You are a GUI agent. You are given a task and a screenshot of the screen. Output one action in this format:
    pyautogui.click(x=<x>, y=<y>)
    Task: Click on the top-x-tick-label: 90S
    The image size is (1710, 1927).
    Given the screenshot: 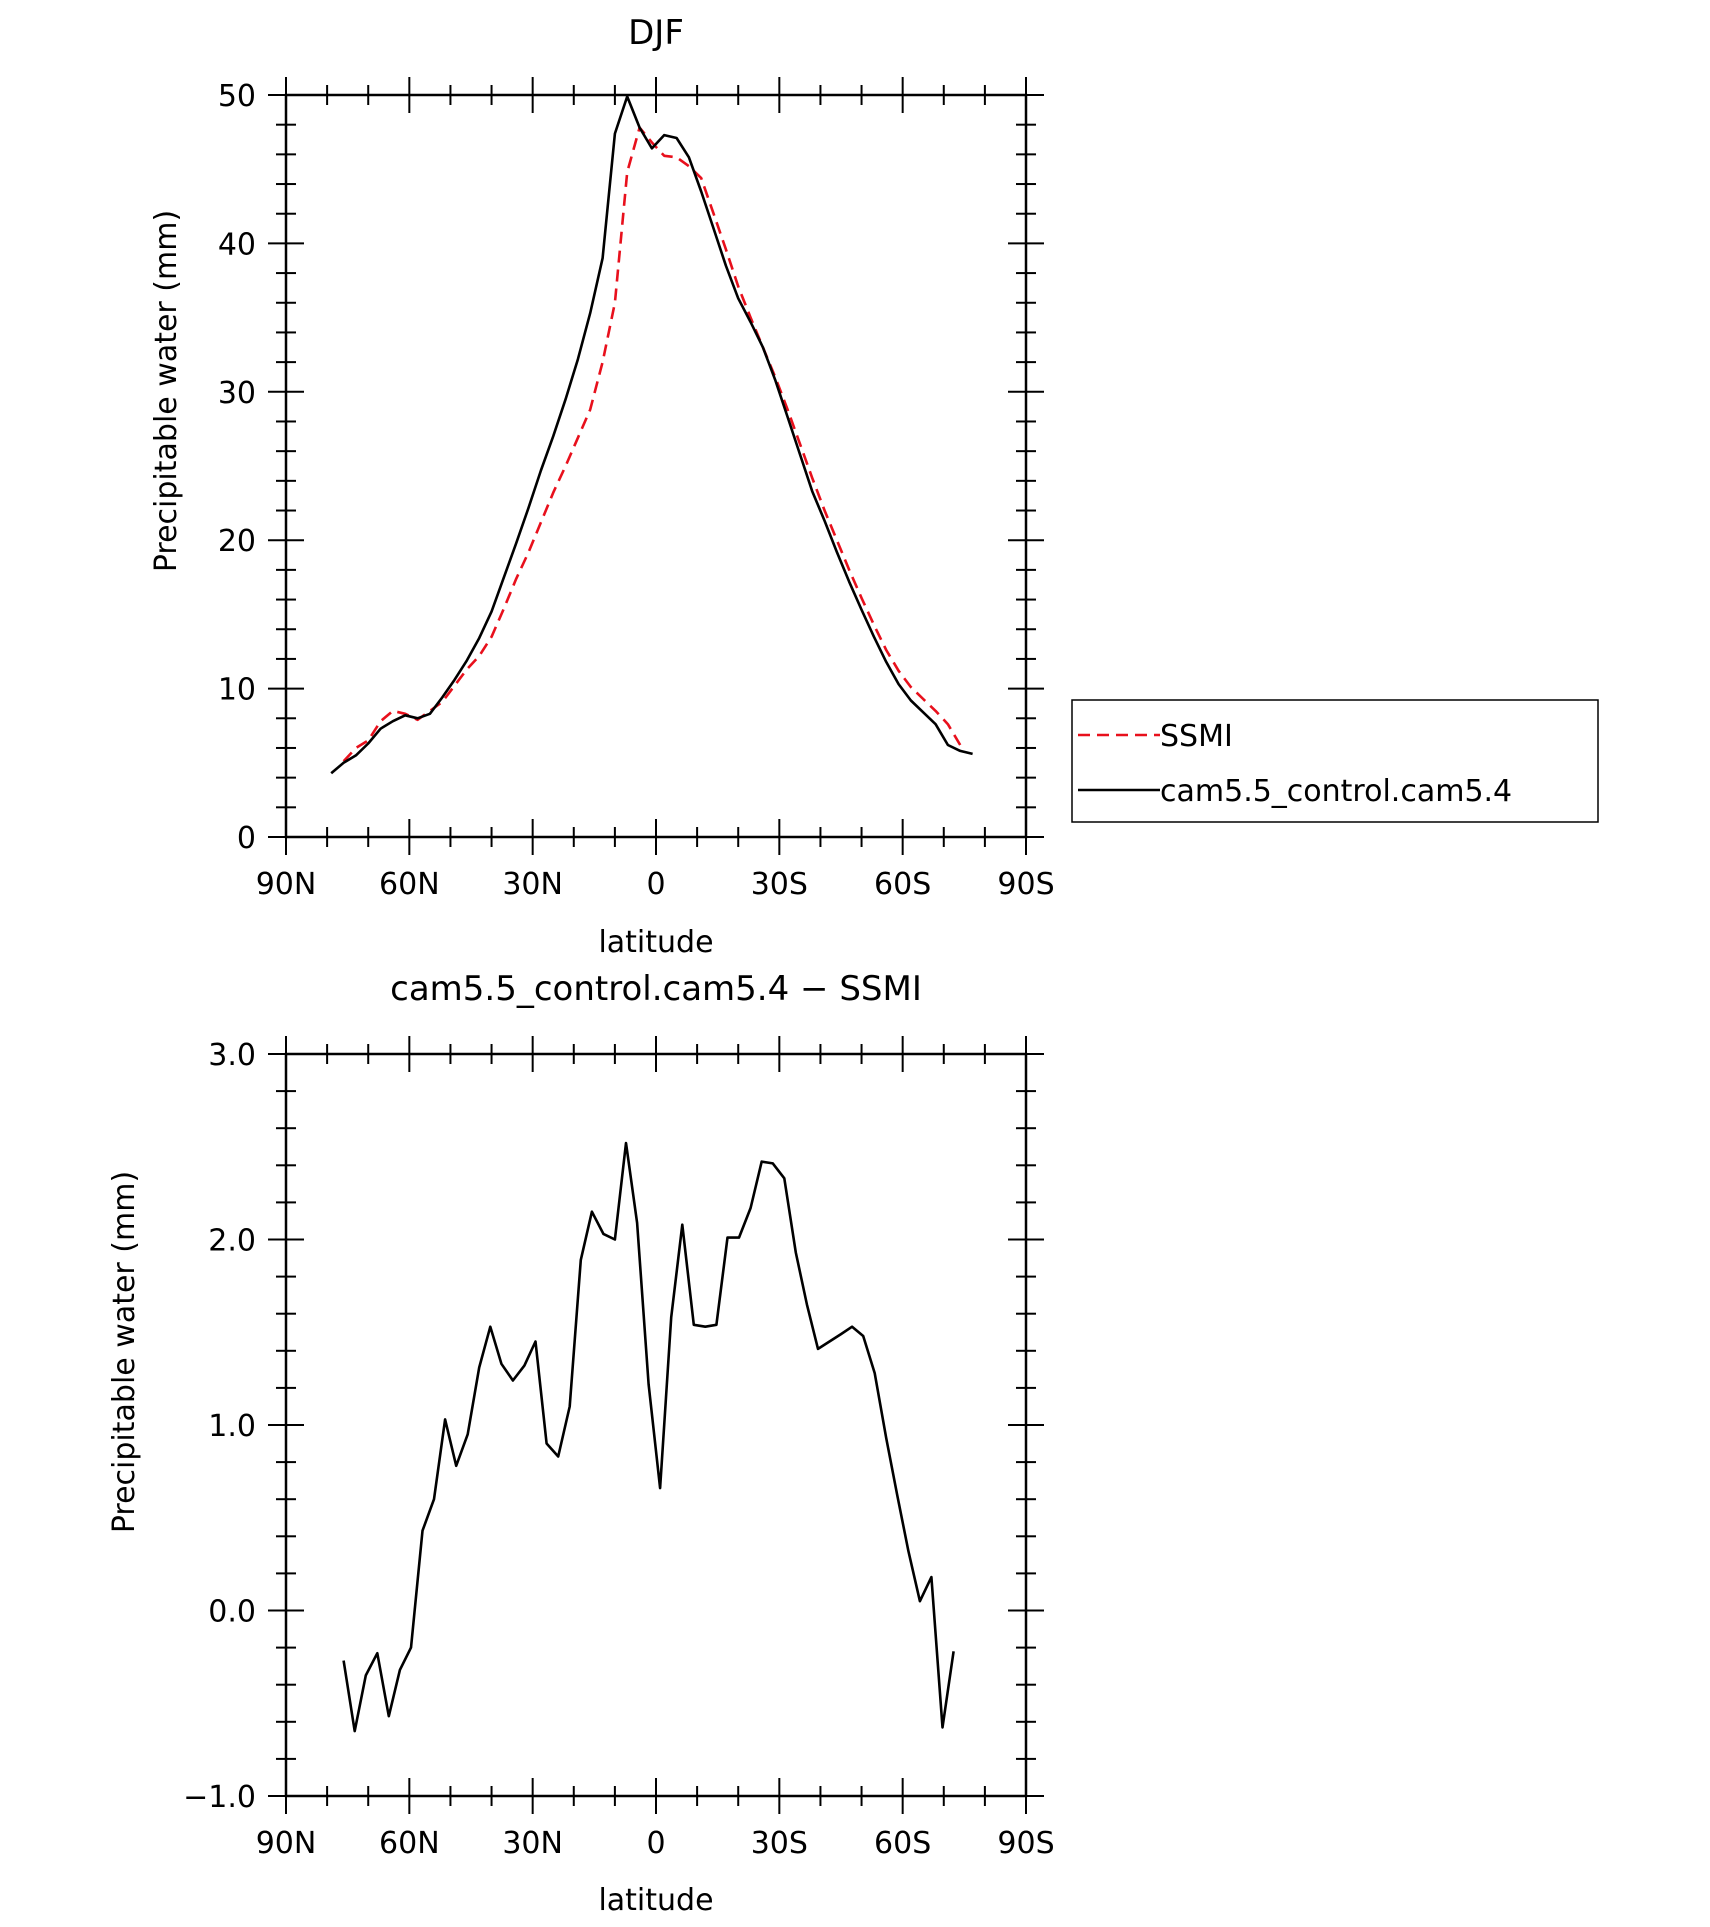 What is the action you would take?
    pyautogui.click(x=1025, y=884)
    